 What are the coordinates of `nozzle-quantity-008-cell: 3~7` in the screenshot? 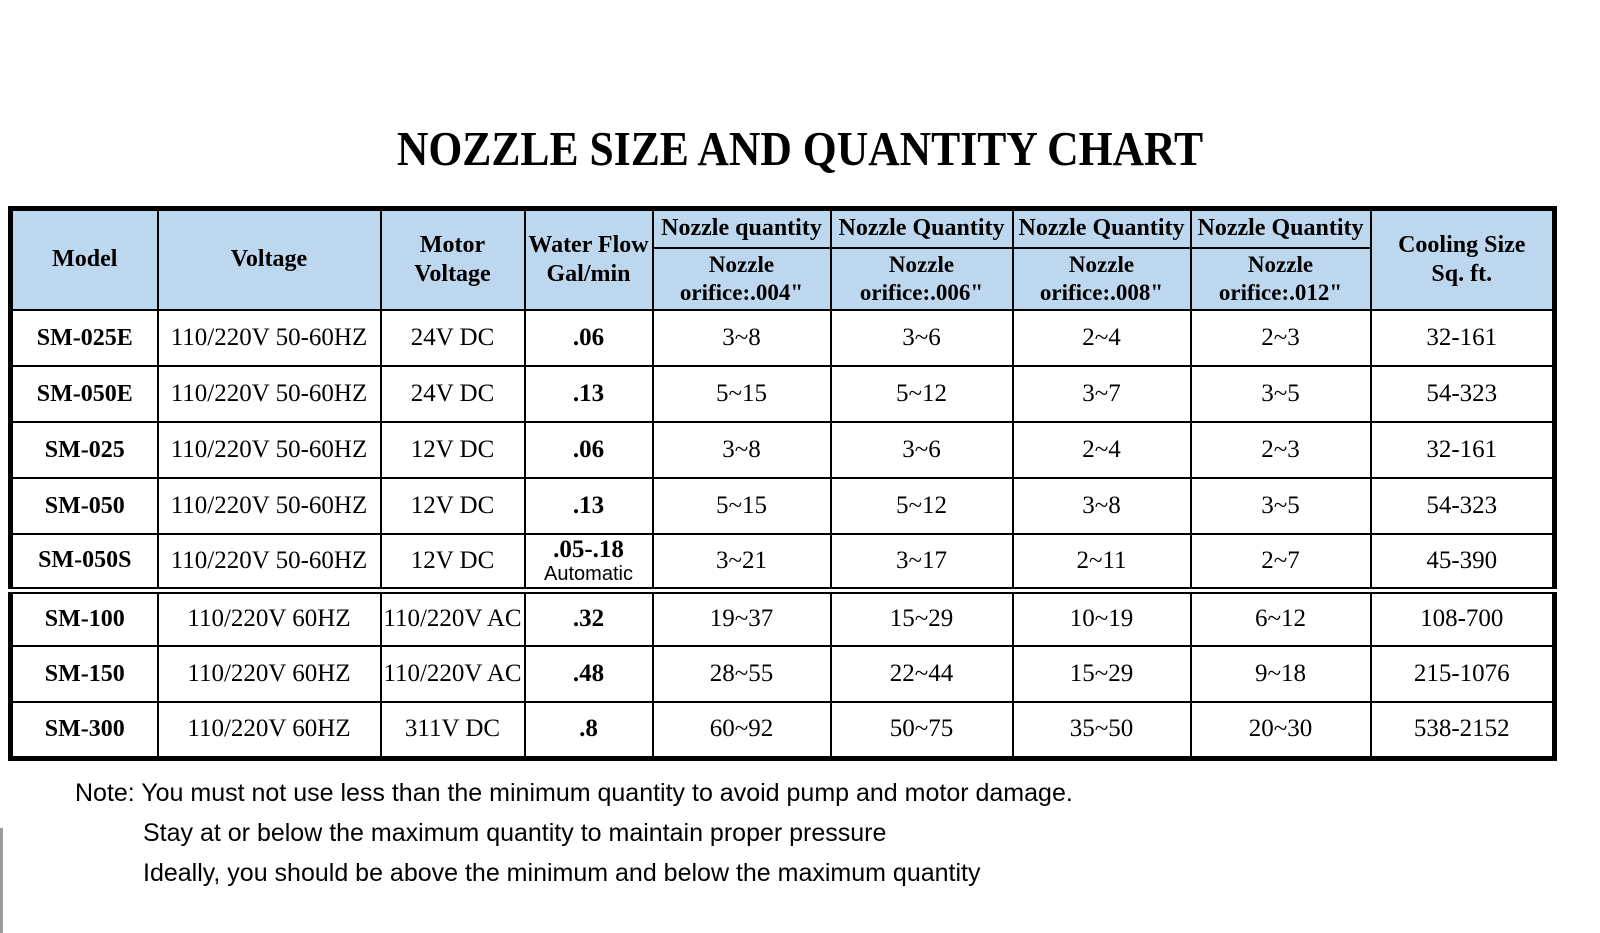 It's located at (1101, 394).